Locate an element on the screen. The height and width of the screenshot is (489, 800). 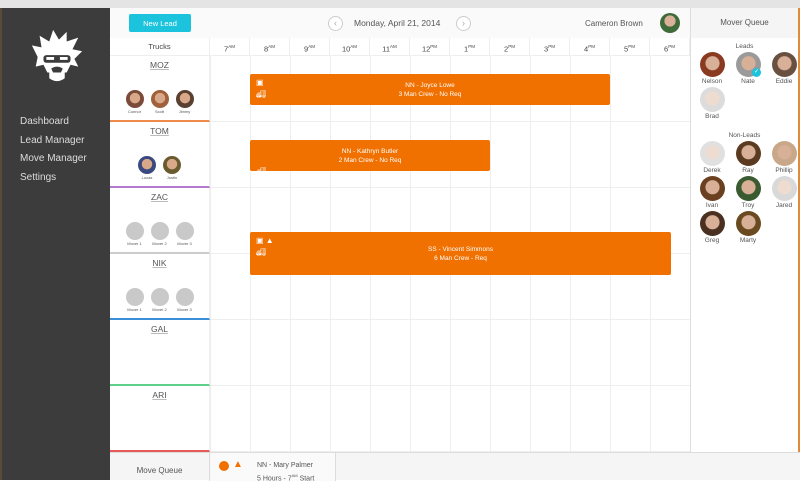
hour-header: 11AM is located at coordinates (390, 47).